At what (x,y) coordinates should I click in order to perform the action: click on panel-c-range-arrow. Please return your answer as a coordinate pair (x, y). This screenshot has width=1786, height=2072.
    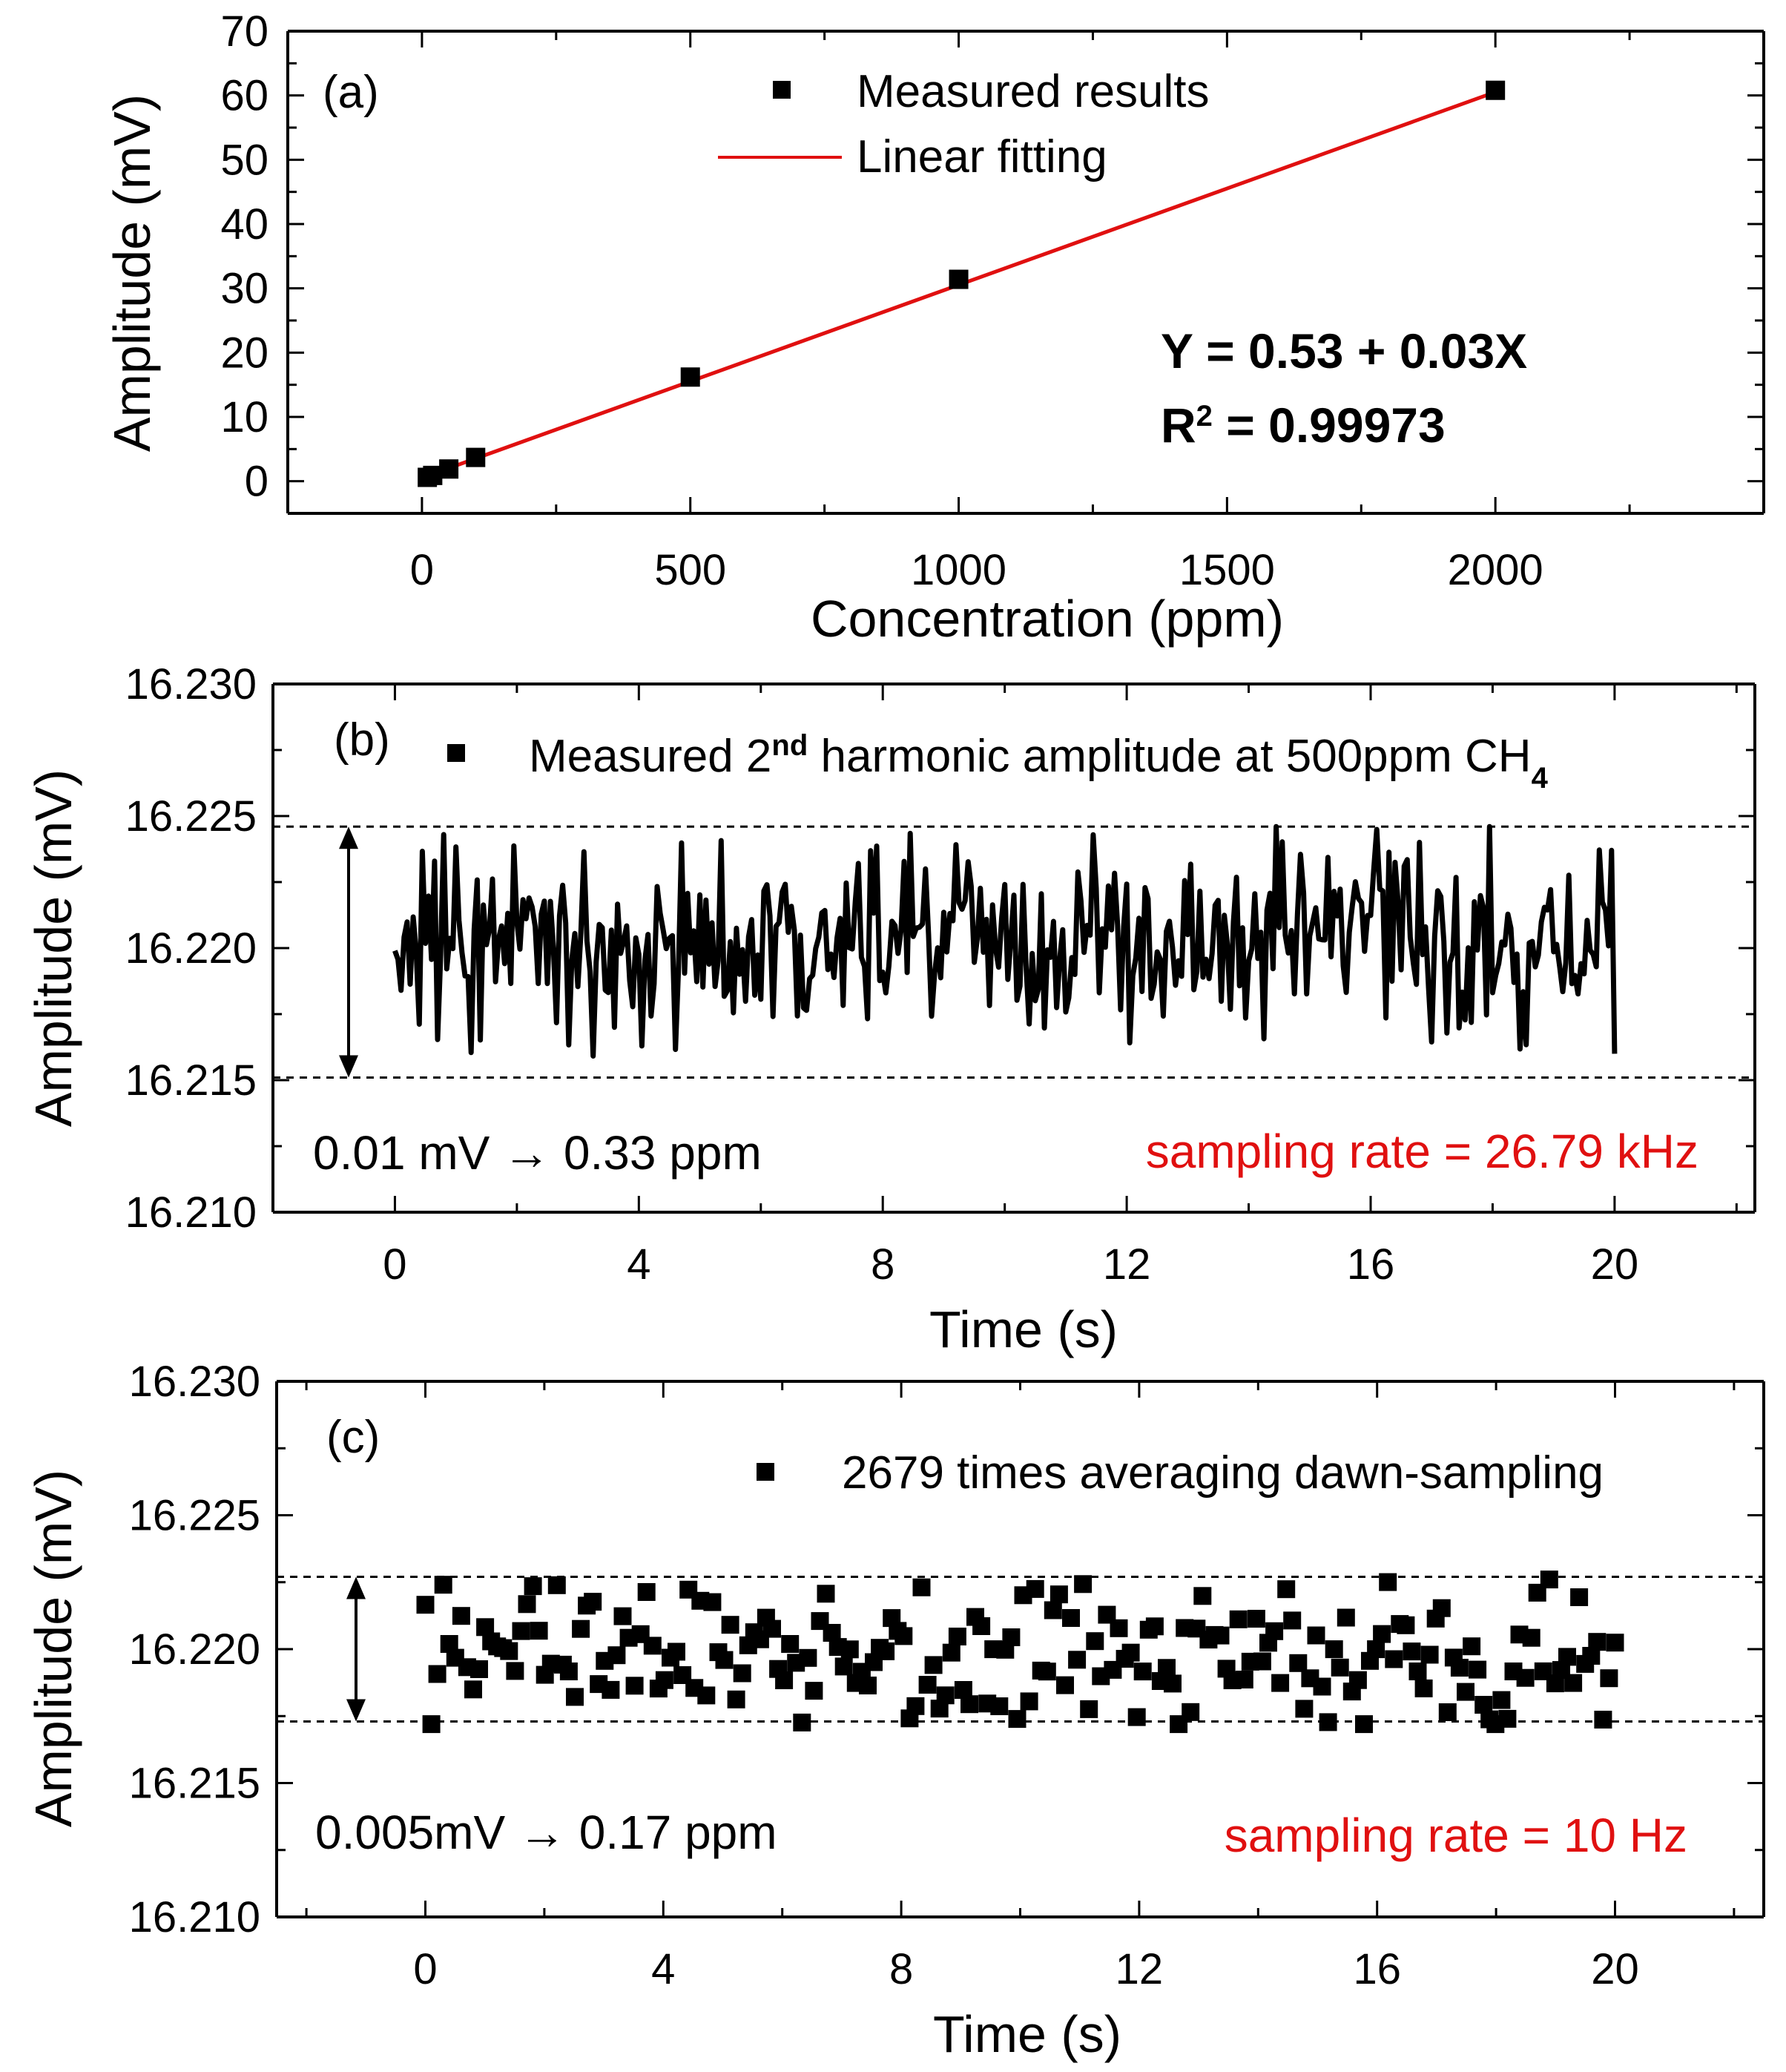
    Looking at the image, I should click on (356, 1649).